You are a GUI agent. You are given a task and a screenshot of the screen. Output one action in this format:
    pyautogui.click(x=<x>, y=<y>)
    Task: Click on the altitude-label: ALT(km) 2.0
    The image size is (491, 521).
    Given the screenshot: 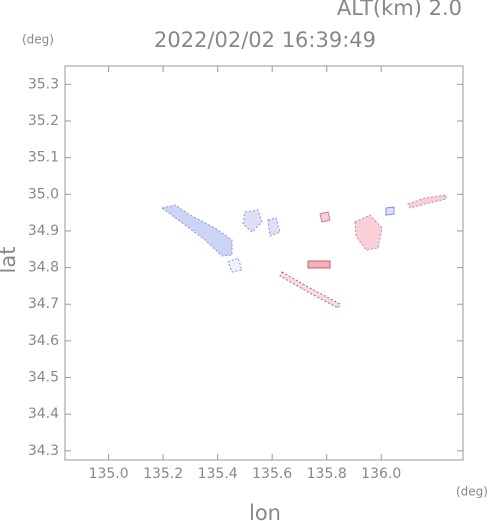 What is the action you would take?
    pyautogui.click(x=399, y=10)
    